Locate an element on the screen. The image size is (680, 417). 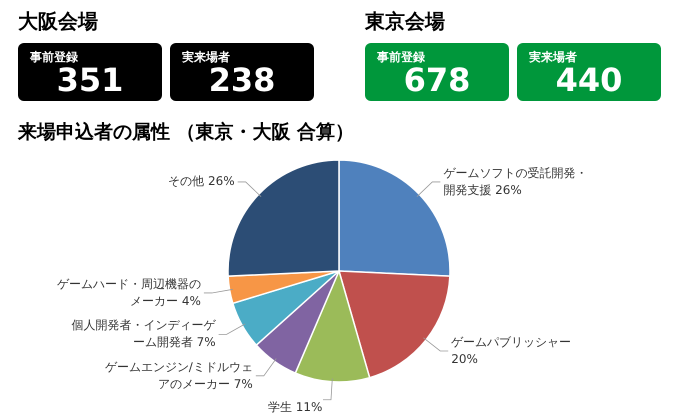
slice-label: ゲームエンジン/ミドルウェアのメーカー 7% is located at coordinates (178, 375).